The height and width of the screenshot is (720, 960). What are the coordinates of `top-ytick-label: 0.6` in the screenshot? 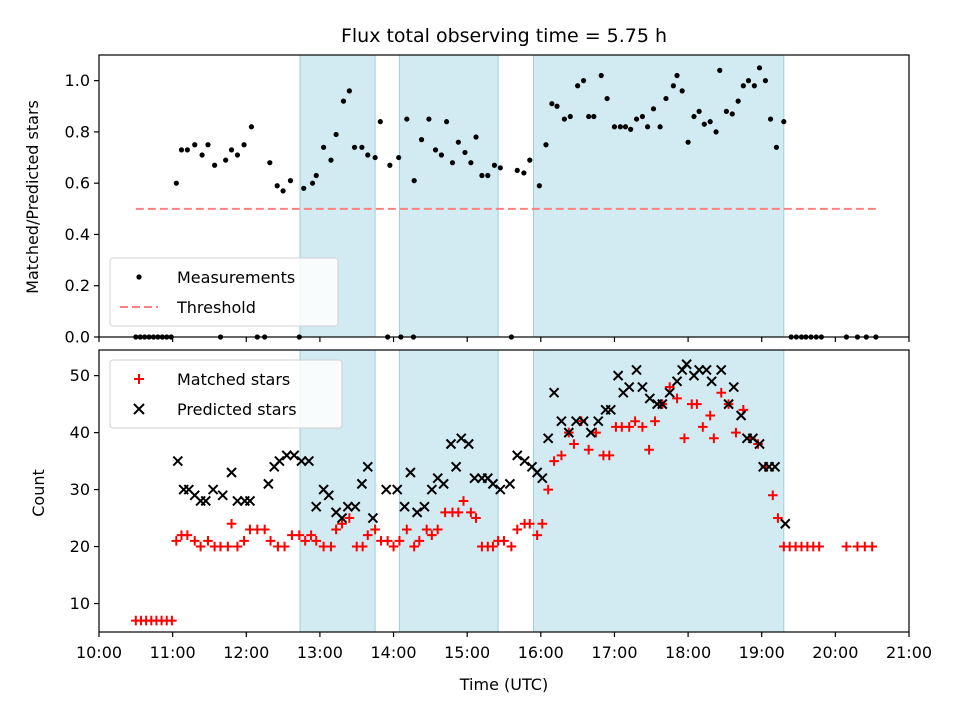 It's located at (77, 183).